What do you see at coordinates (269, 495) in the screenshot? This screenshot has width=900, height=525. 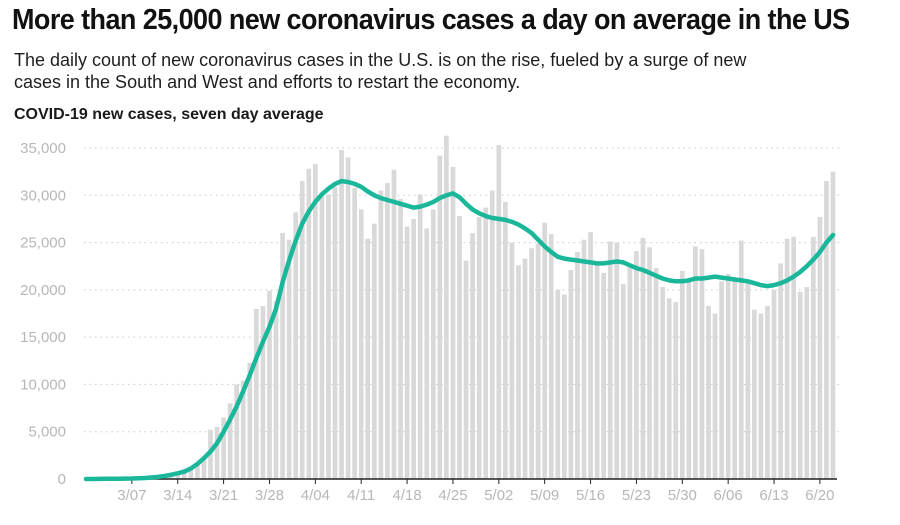 I see `x-tick-label: 3/28` at bounding box center [269, 495].